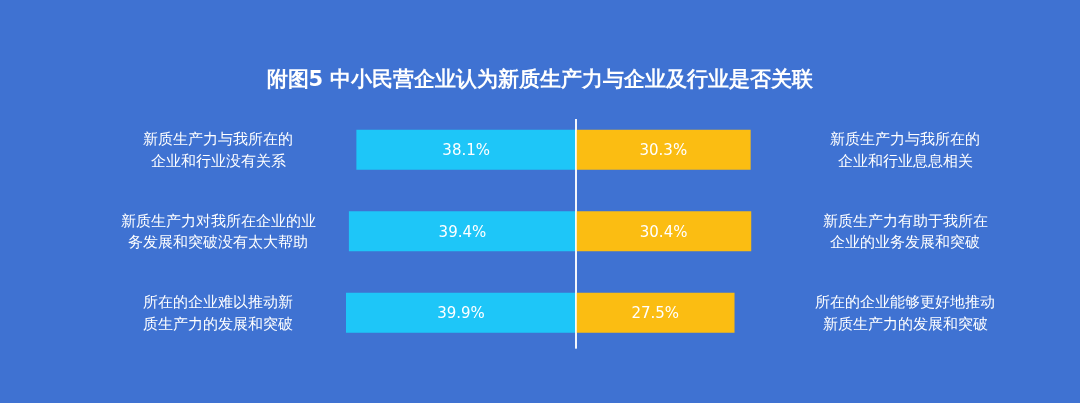  What do you see at coordinates (218, 150) in the screenshot?
I see `category-label: 新质生产力与我所在的企业和行业没有关系` at bounding box center [218, 150].